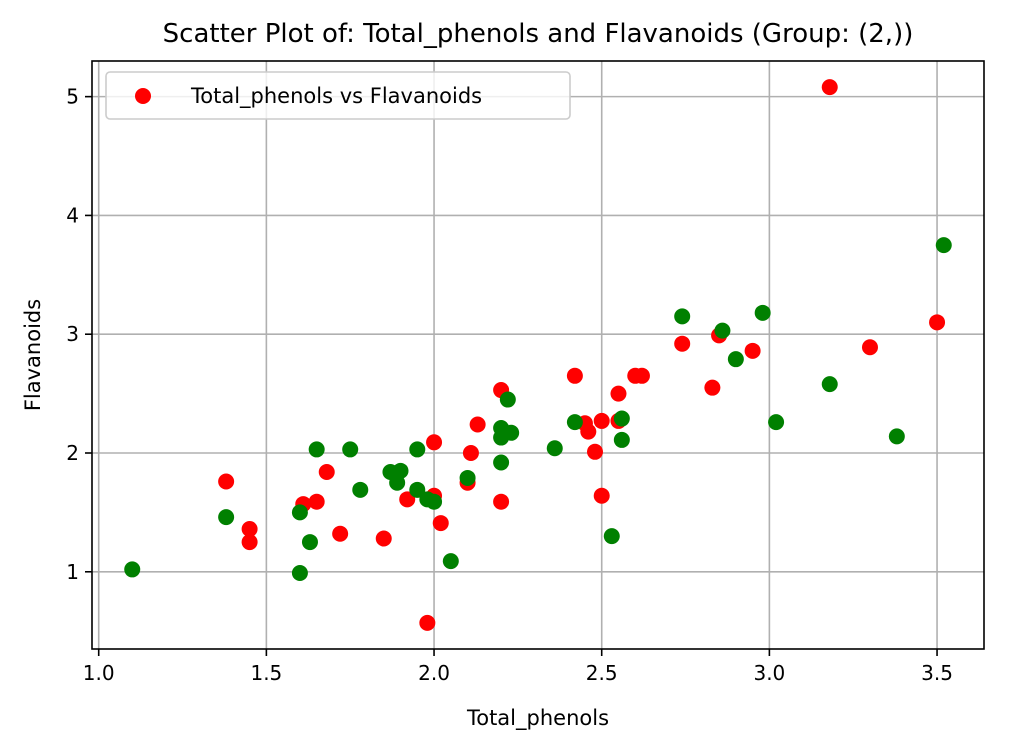 Image resolution: width=1018 pixels, height=751 pixels. What do you see at coordinates (72, 453) in the screenshot?
I see `y-tick-label: 2` at bounding box center [72, 453].